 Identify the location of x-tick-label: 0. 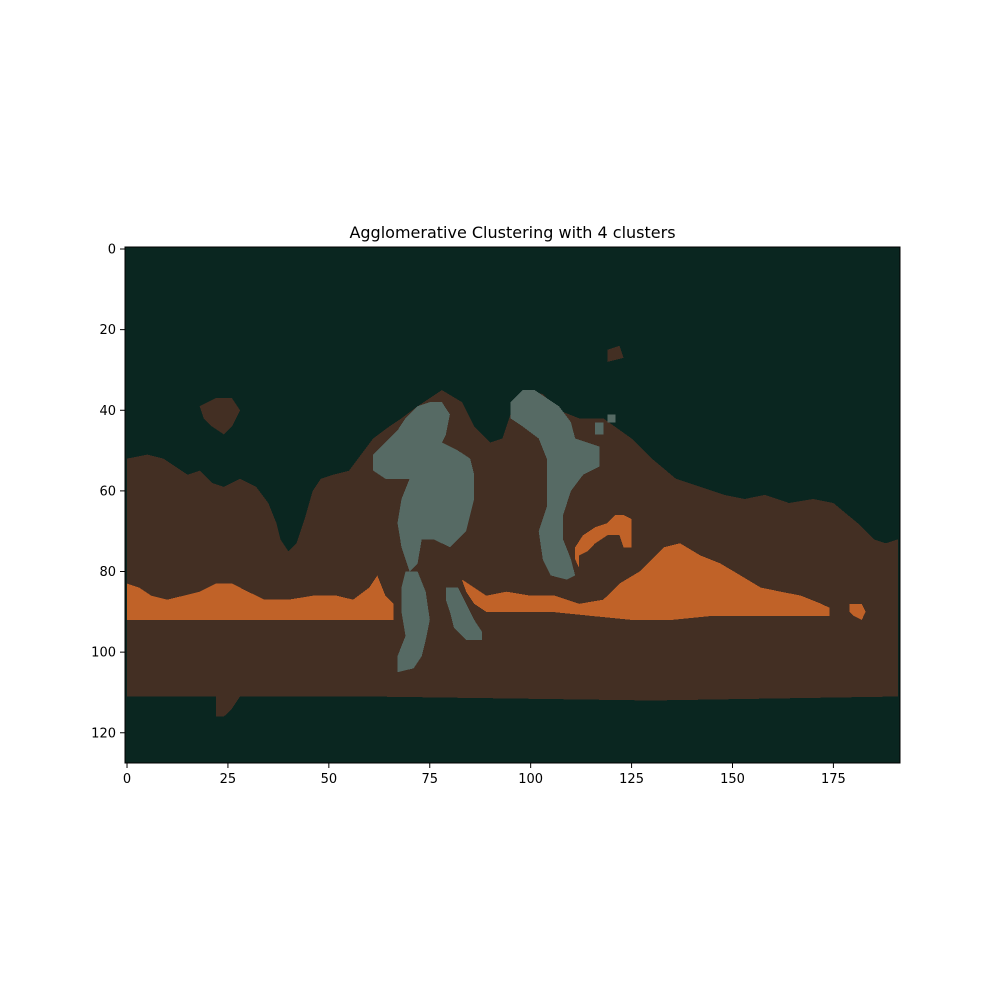
(127, 779).